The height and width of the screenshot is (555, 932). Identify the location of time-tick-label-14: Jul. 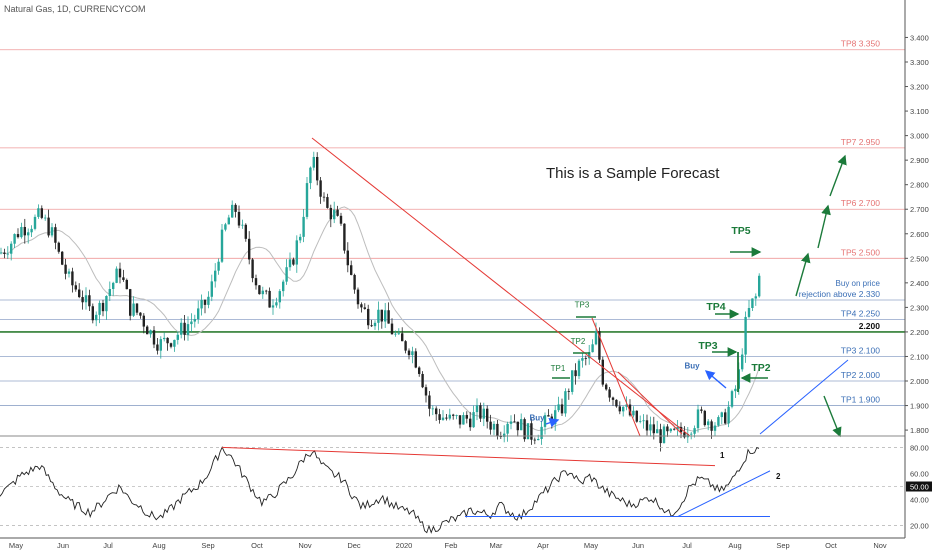
(687, 545).